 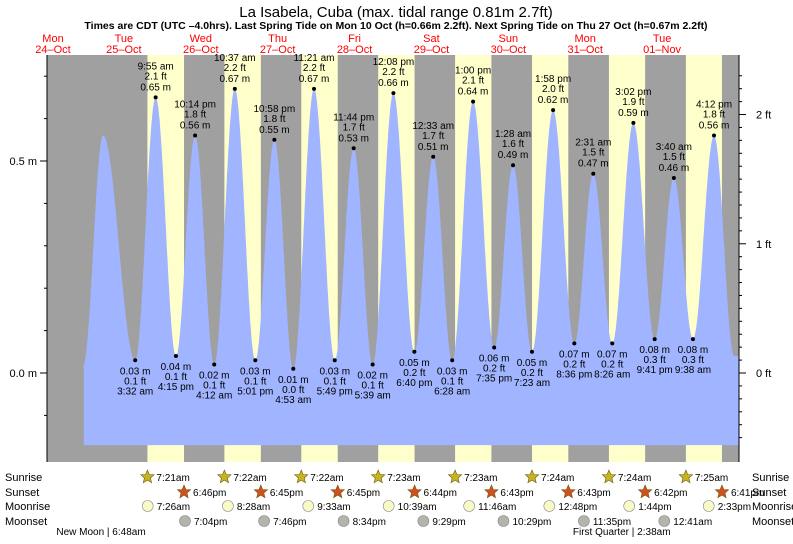 What do you see at coordinates (314, 58) in the screenshot?
I see `high-tide-time: 11:21 am` at bounding box center [314, 58].